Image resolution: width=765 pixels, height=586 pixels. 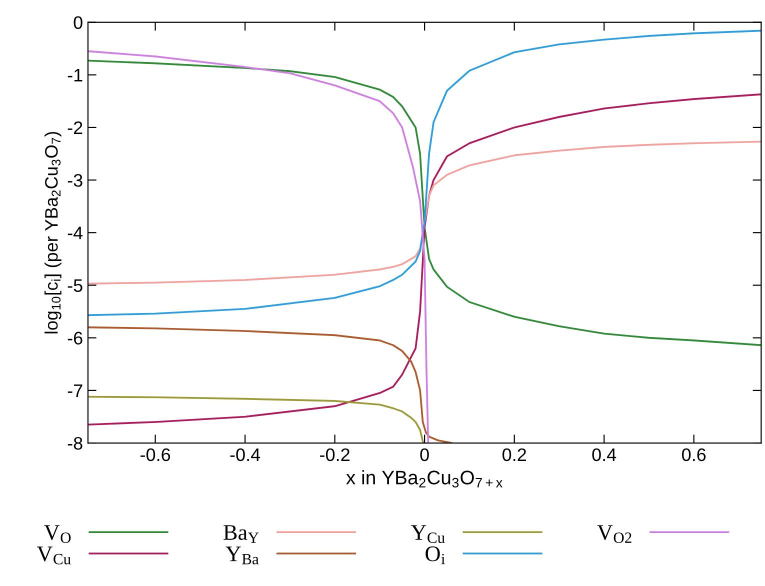 What do you see at coordinates (53, 233) in the screenshot?
I see `text: log$_{10}$[c$_{i}$] (per YBa$_{2}$Cu$_{3}$O$_{7}$)` at bounding box center [53, 233].